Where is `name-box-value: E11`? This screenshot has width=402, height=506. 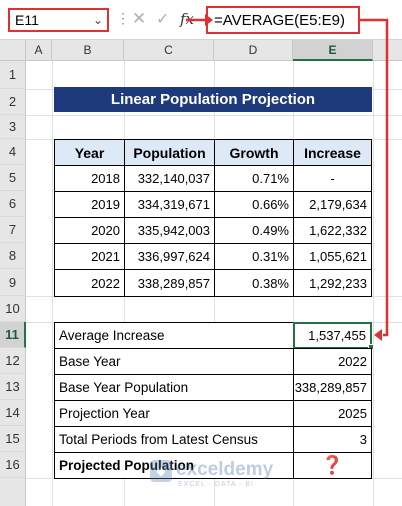 name-box-value: E11 is located at coordinates (27, 20).